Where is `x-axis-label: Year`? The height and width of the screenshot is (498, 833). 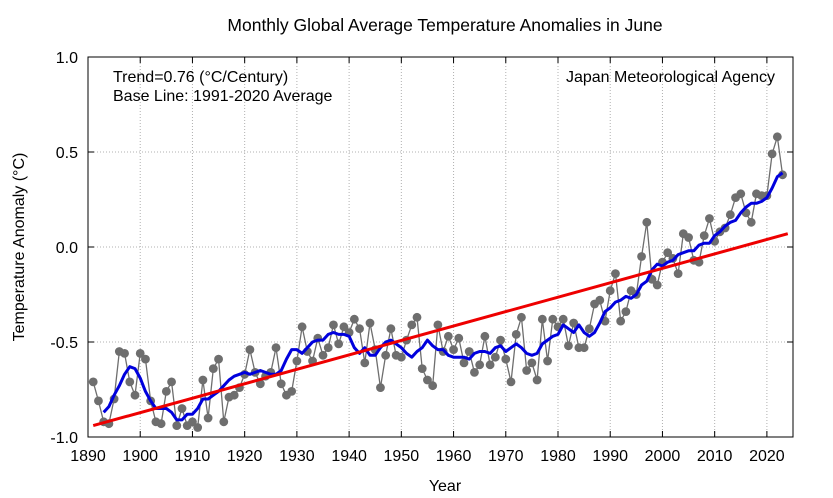
x-axis-label: Year is located at coordinates (445, 486).